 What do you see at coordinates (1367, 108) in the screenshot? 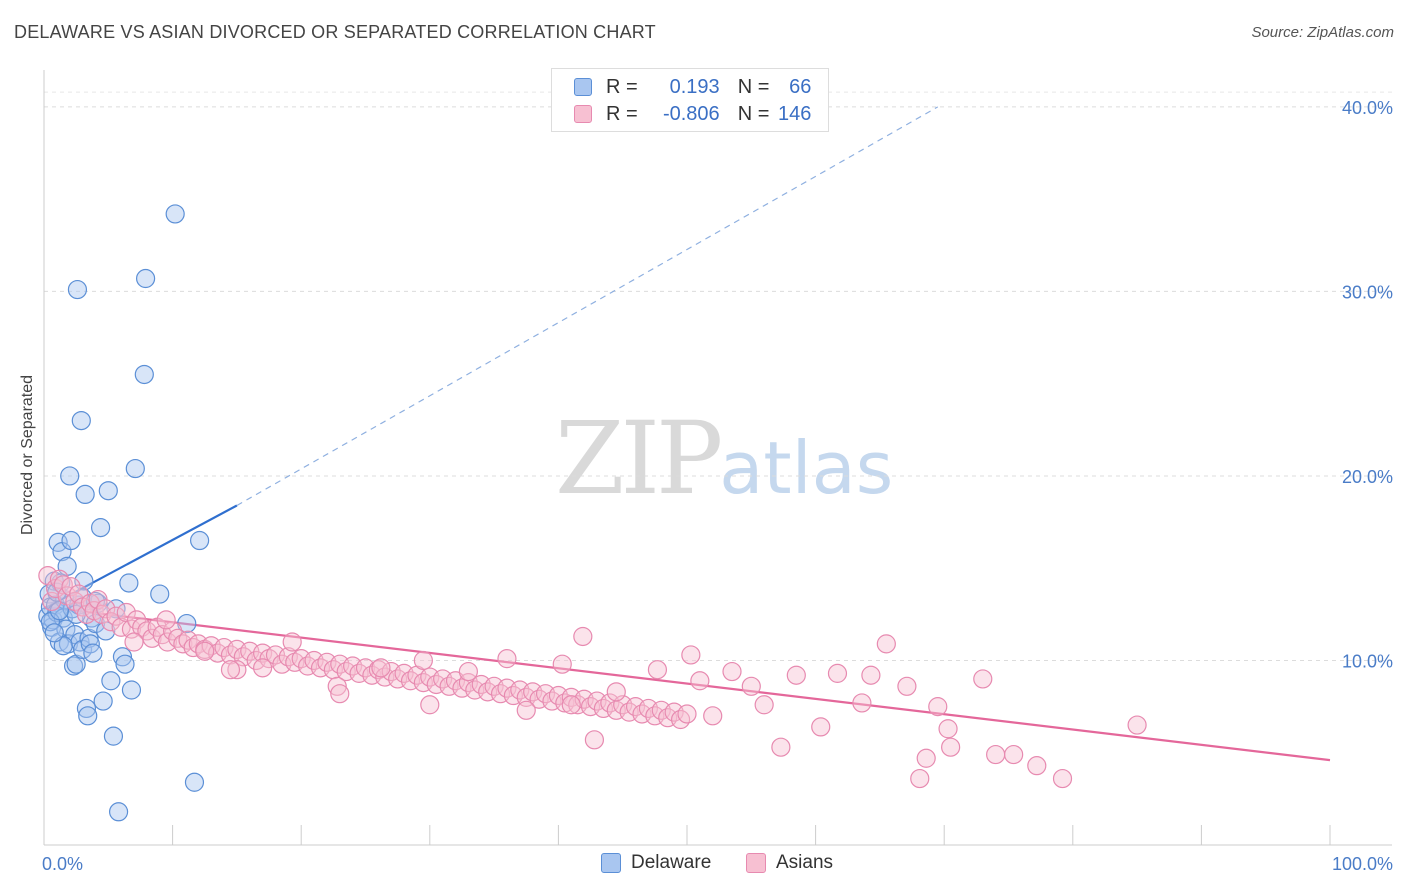
I see `y-tick-label: 40.0%` at bounding box center [1367, 108].